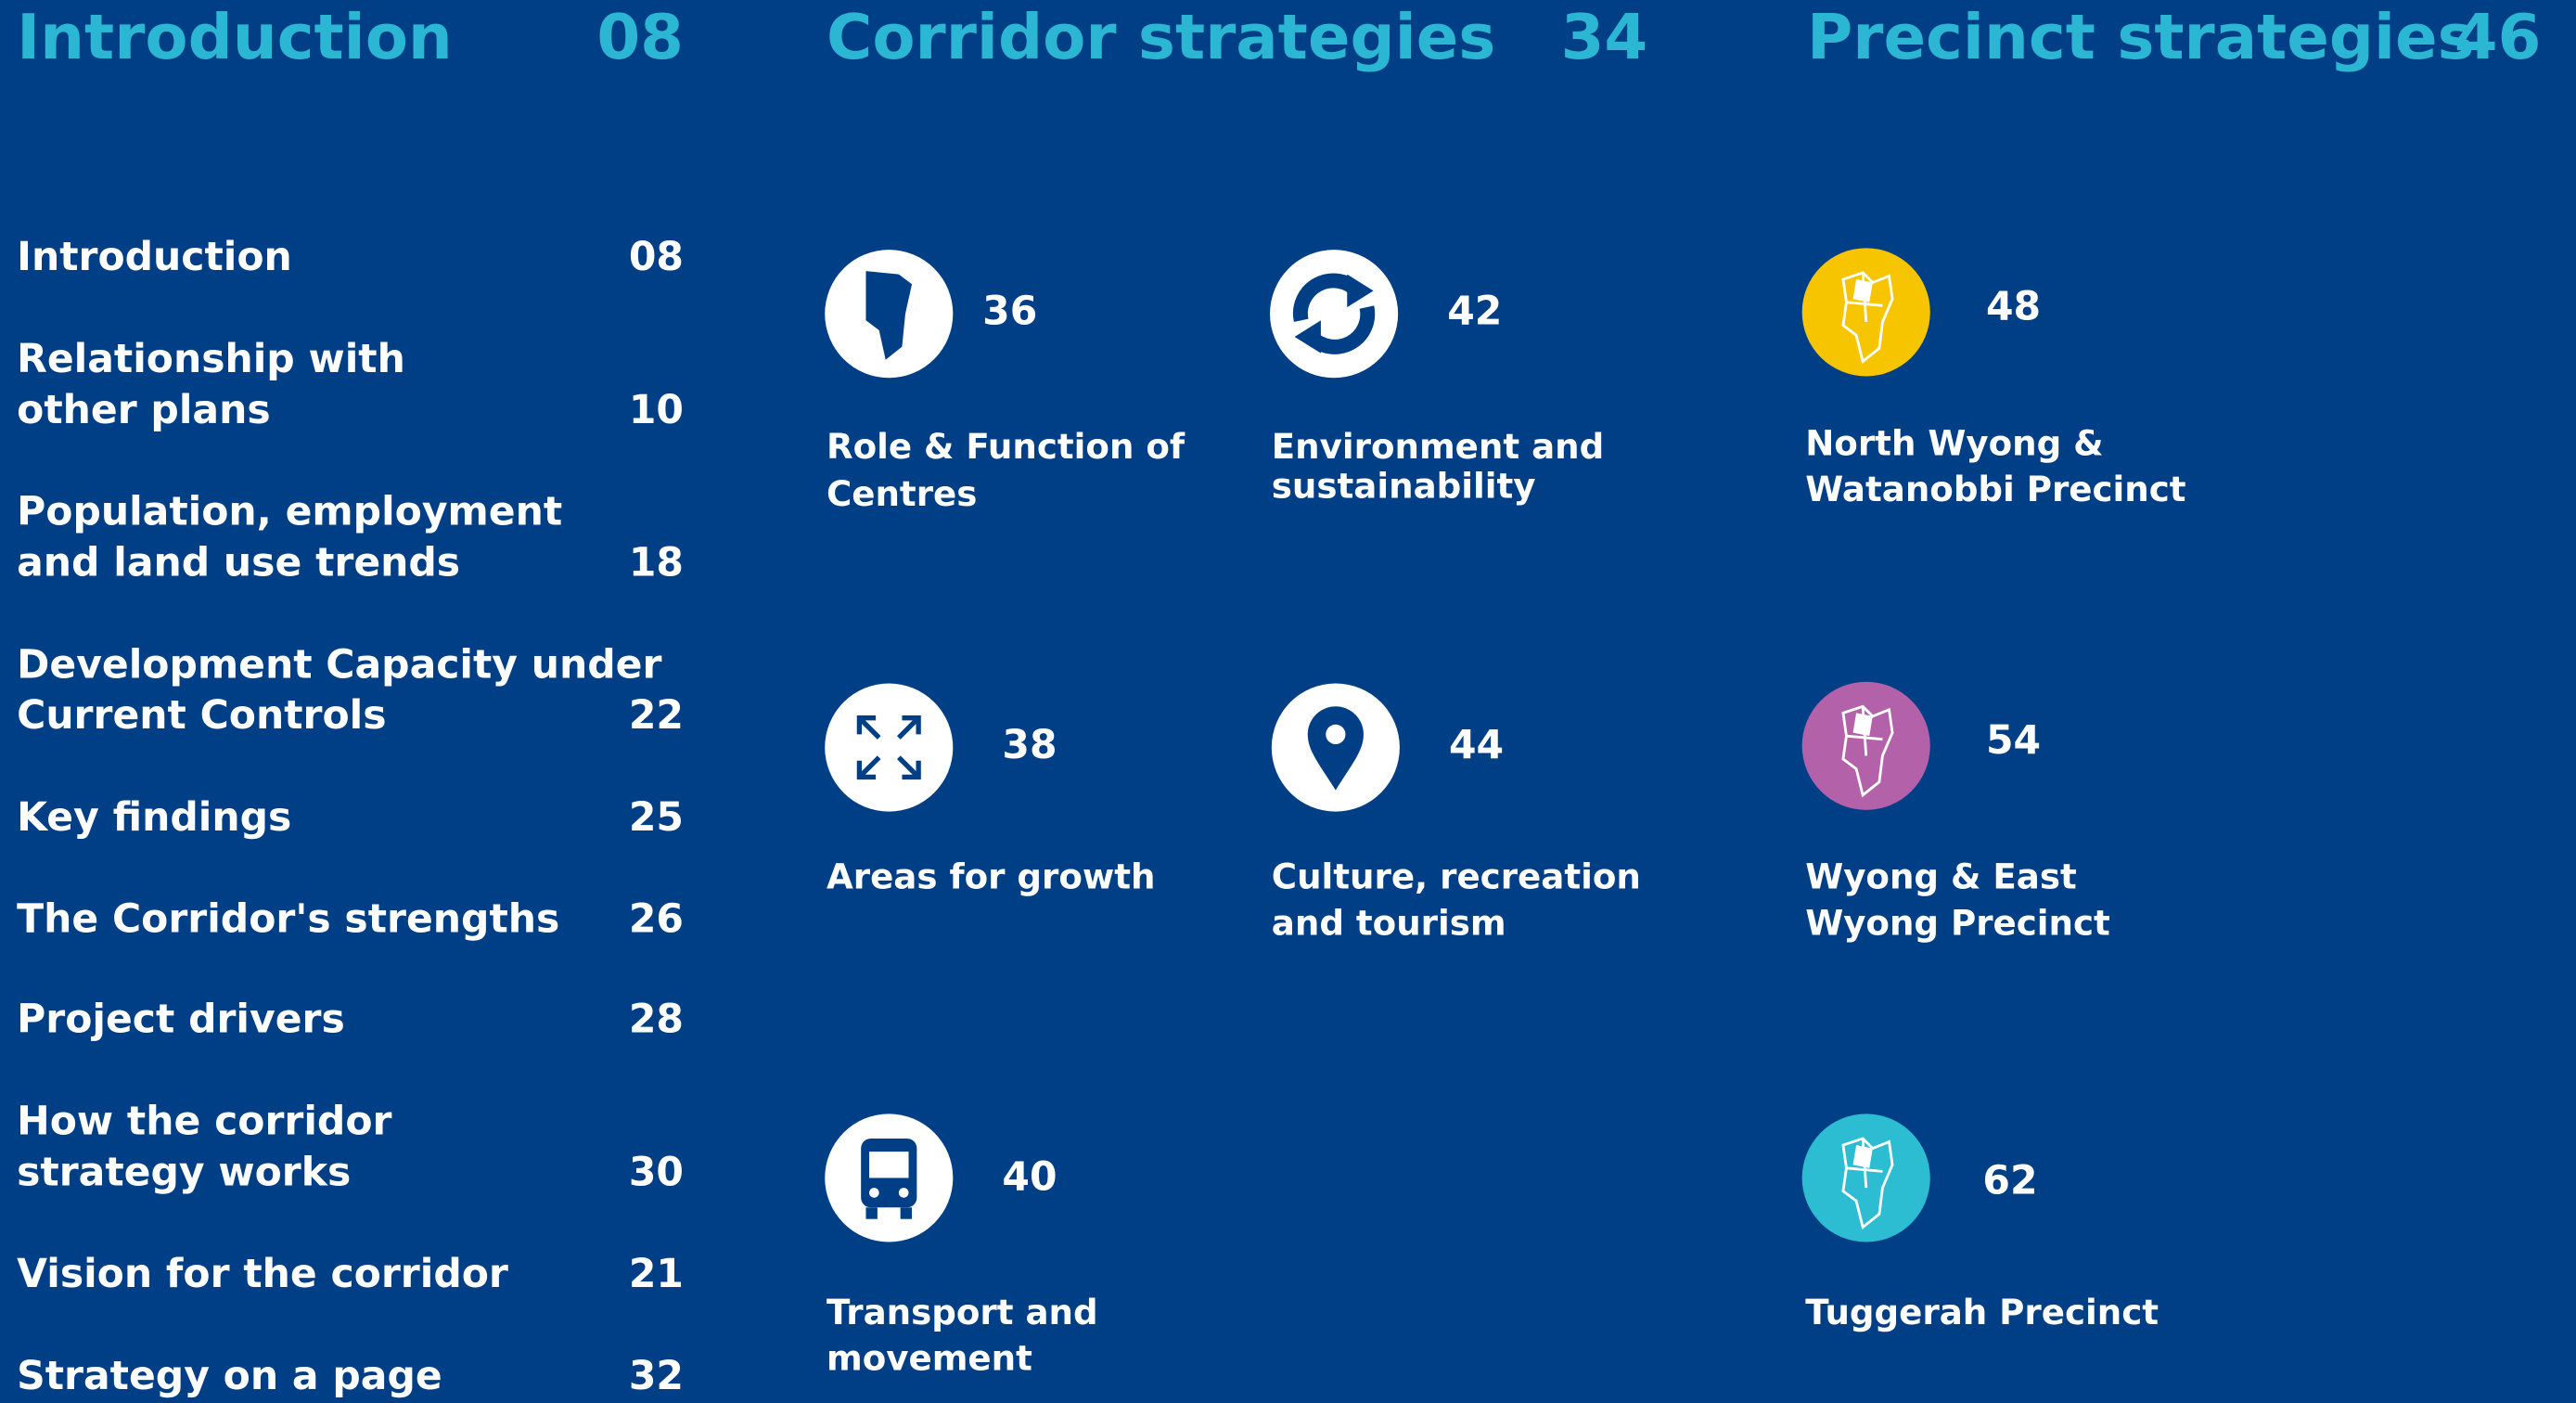 This screenshot has height=1403, width=2576. What do you see at coordinates (262, 1274) in the screenshot?
I see `toc-item-label: Vision for the corridor` at bounding box center [262, 1274].